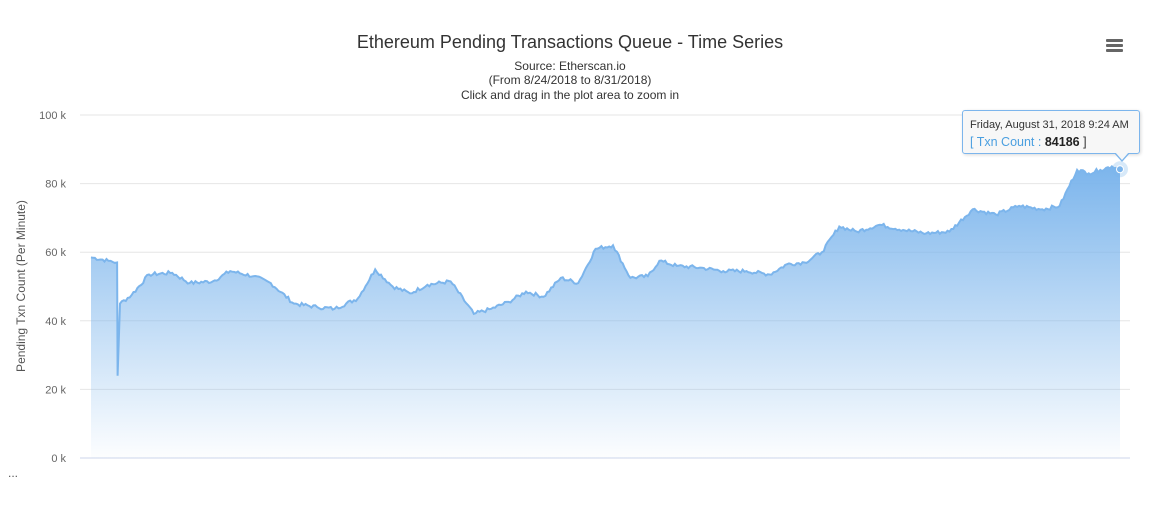  I want to click on y-tick-label: 20 k, so click(55, 390).